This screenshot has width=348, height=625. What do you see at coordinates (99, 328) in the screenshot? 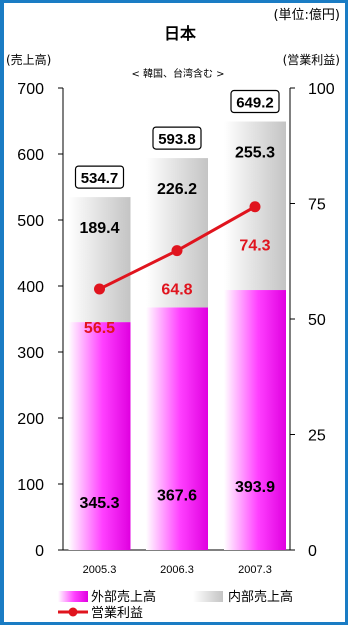
I see `label-operating-profit: 56.5` at bounding box center [99, 328].